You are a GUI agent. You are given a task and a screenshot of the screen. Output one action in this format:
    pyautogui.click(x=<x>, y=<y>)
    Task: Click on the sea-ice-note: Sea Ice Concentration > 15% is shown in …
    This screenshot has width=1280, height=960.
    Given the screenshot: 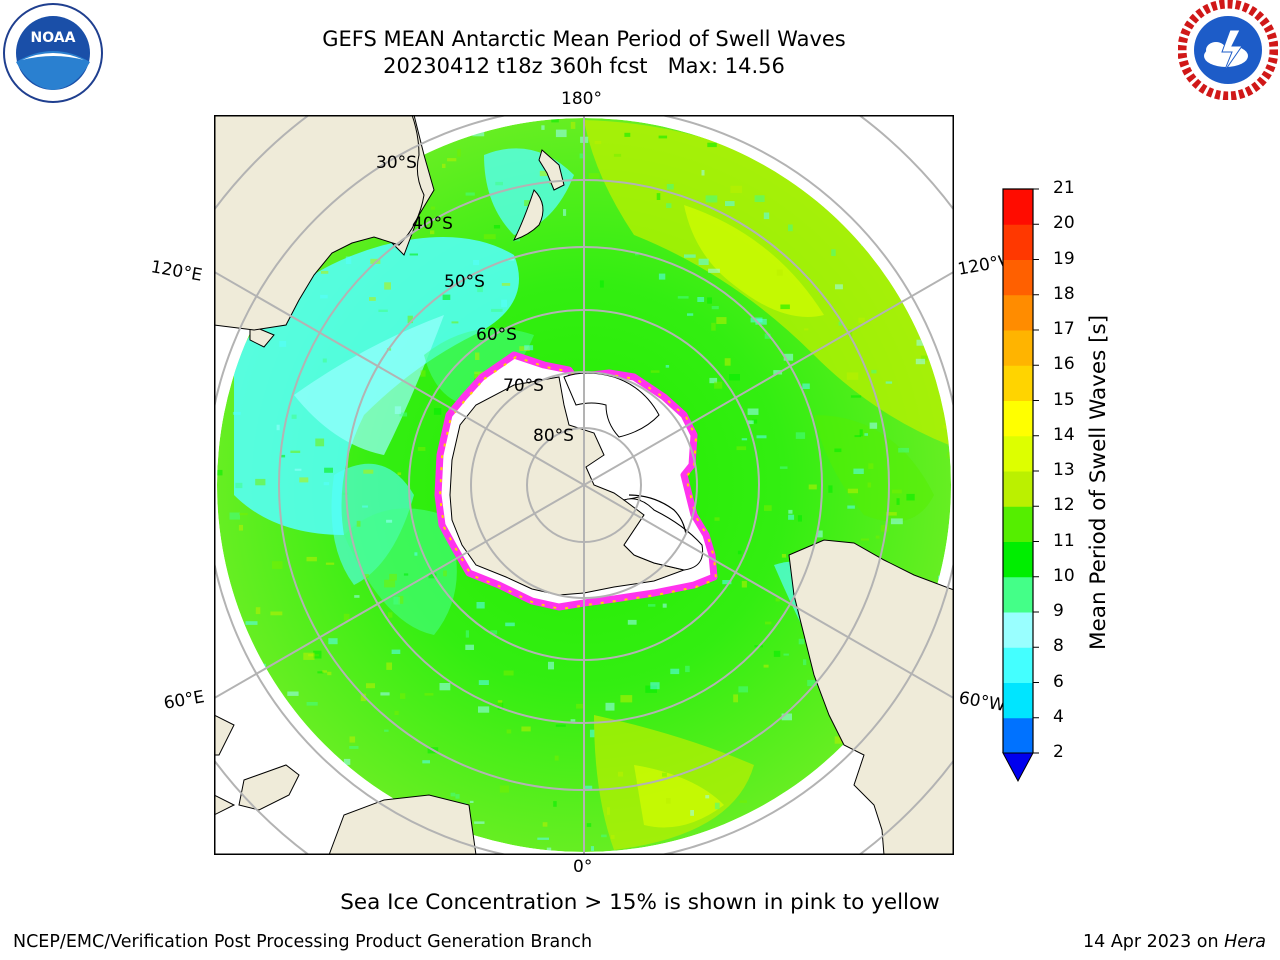 What is the action you would take?
    pyautogui.click(x=640, y=902)
    